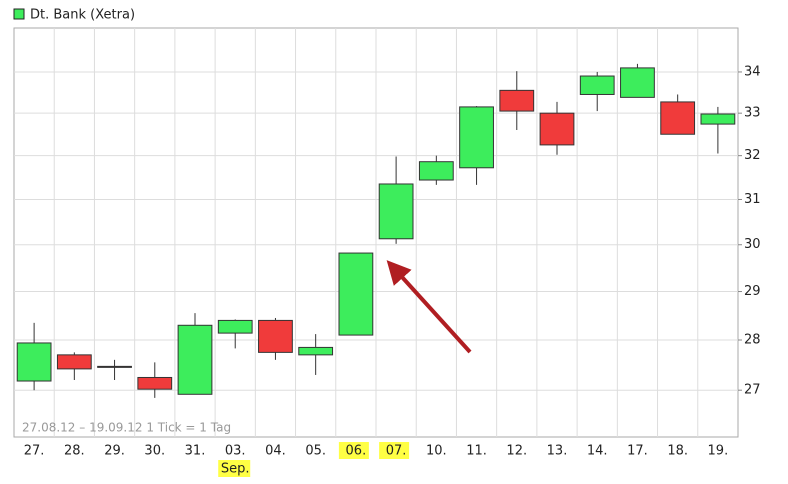 This screenshot has height=484, width=788. I want to click on y-tick-label: 27, so click(752, 390).